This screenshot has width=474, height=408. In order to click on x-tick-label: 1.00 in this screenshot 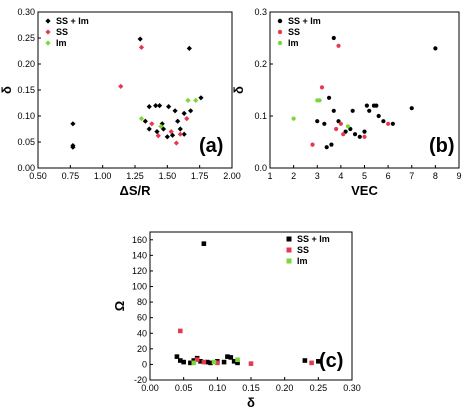, I will do `click(103, 176)`.